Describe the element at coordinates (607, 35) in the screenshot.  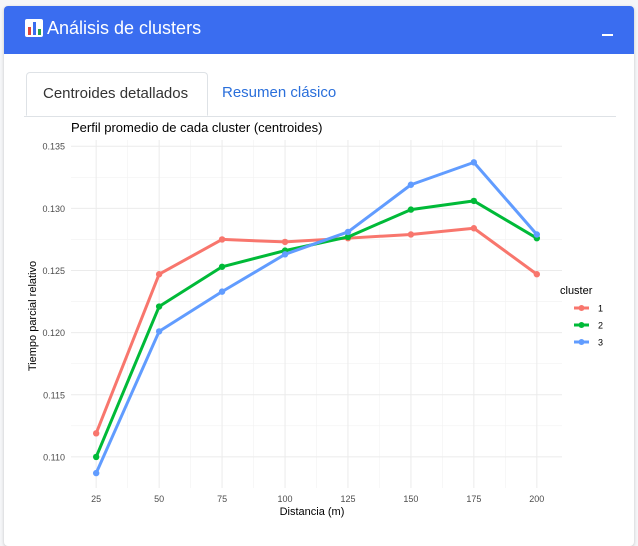
I see `minus-icon` at that location.